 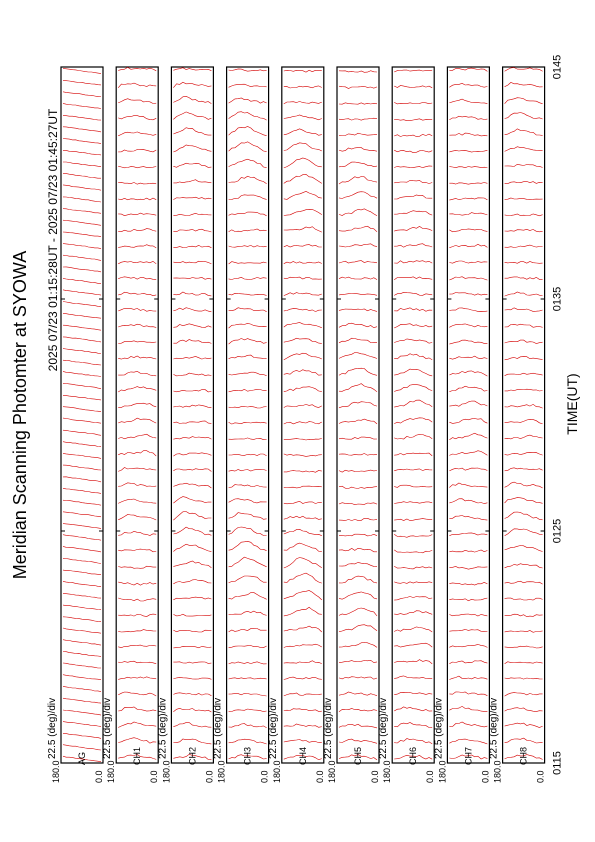 I want to click on channel-label: AG, so click(x=82, y=758).